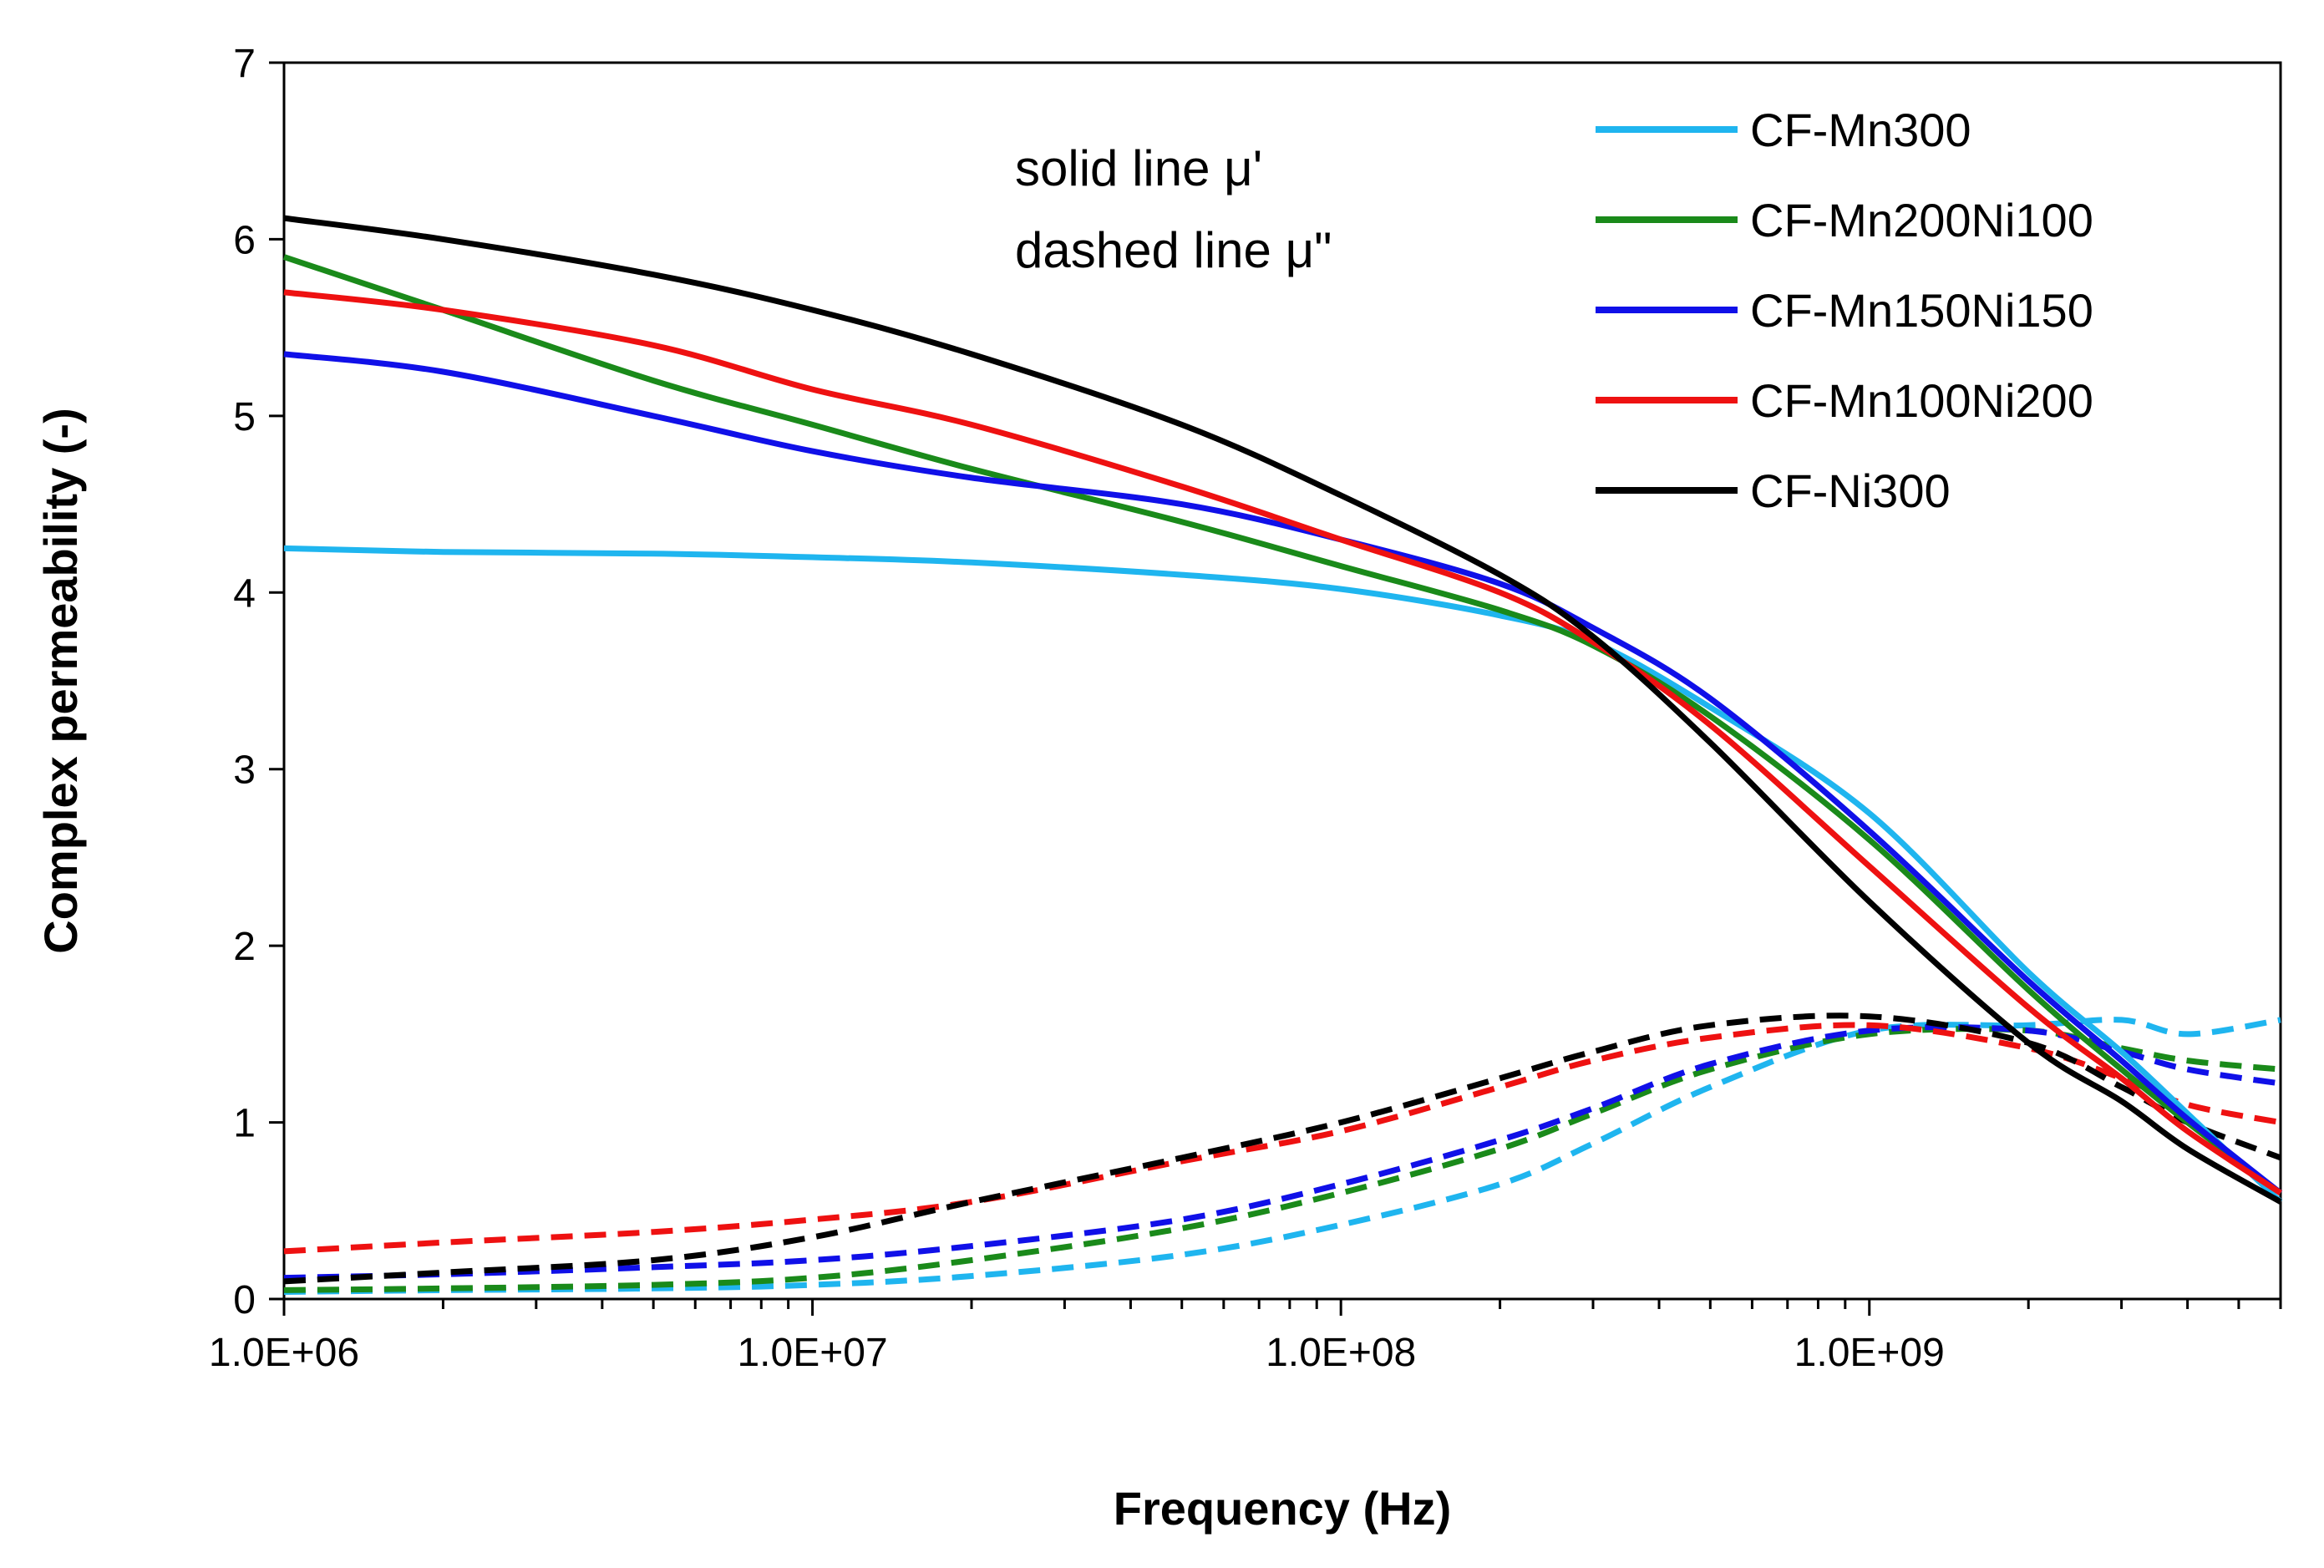 The width and height of the screenshot is (2324, 1568). Describe the element at coordinates (244, 594) in the screenshot. I see `y-tick-label: 4` at that location.